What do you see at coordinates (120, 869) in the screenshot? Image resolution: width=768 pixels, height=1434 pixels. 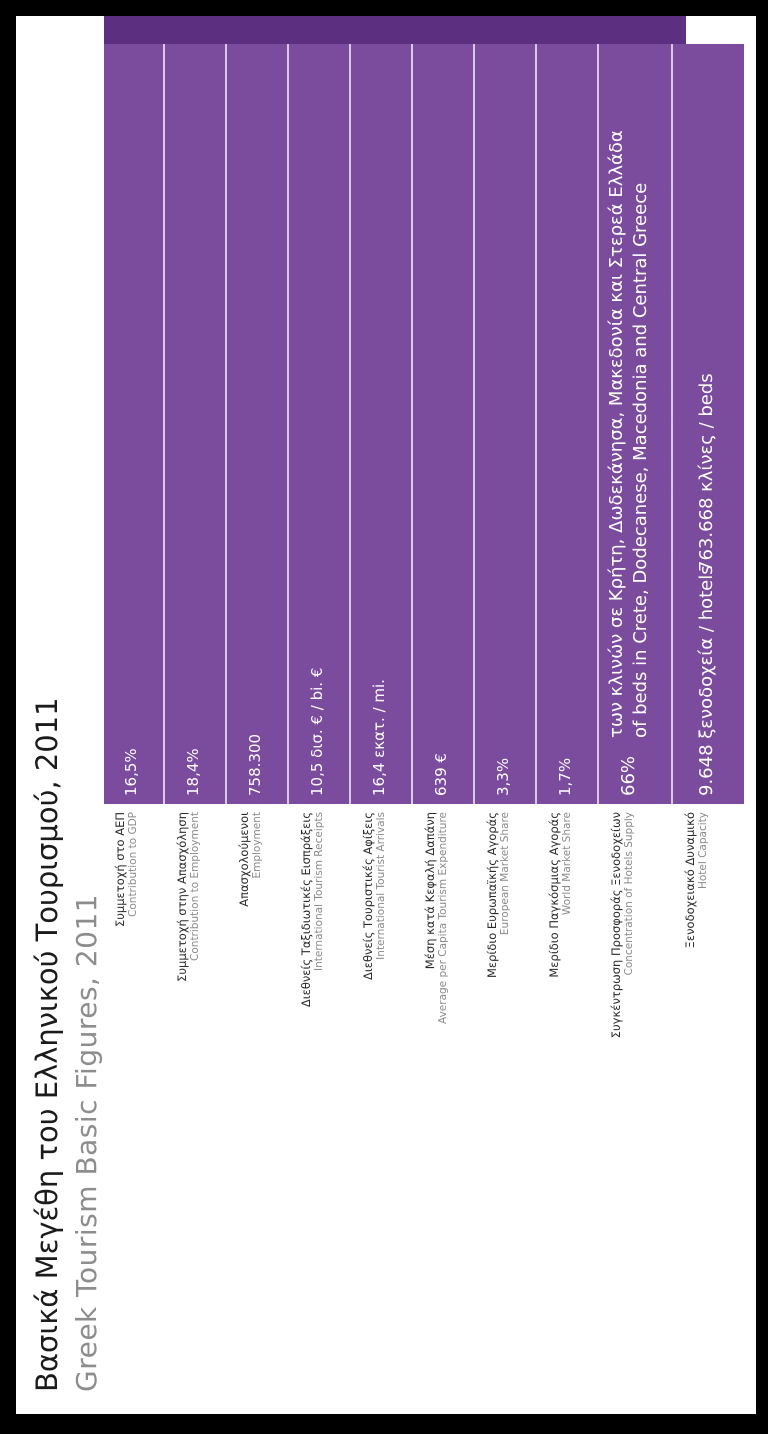 I see `row-label-greek: Συμμετοχή στο ΑΕΠ` at bounding box center [120, 869].